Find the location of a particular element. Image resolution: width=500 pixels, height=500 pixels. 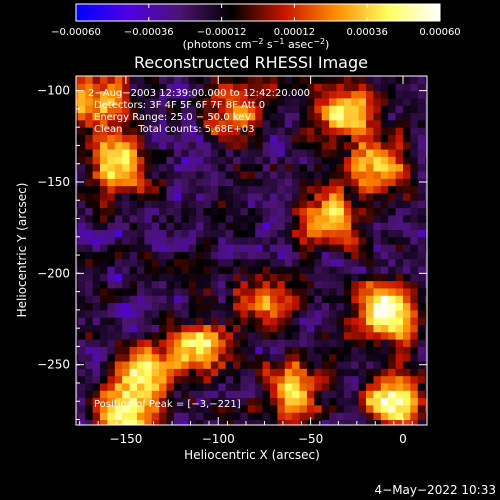

annotation-time-range: 2−Aug−2003 12:39:00.000 to 12:42:20.000 is located at coordinates (199, 93).